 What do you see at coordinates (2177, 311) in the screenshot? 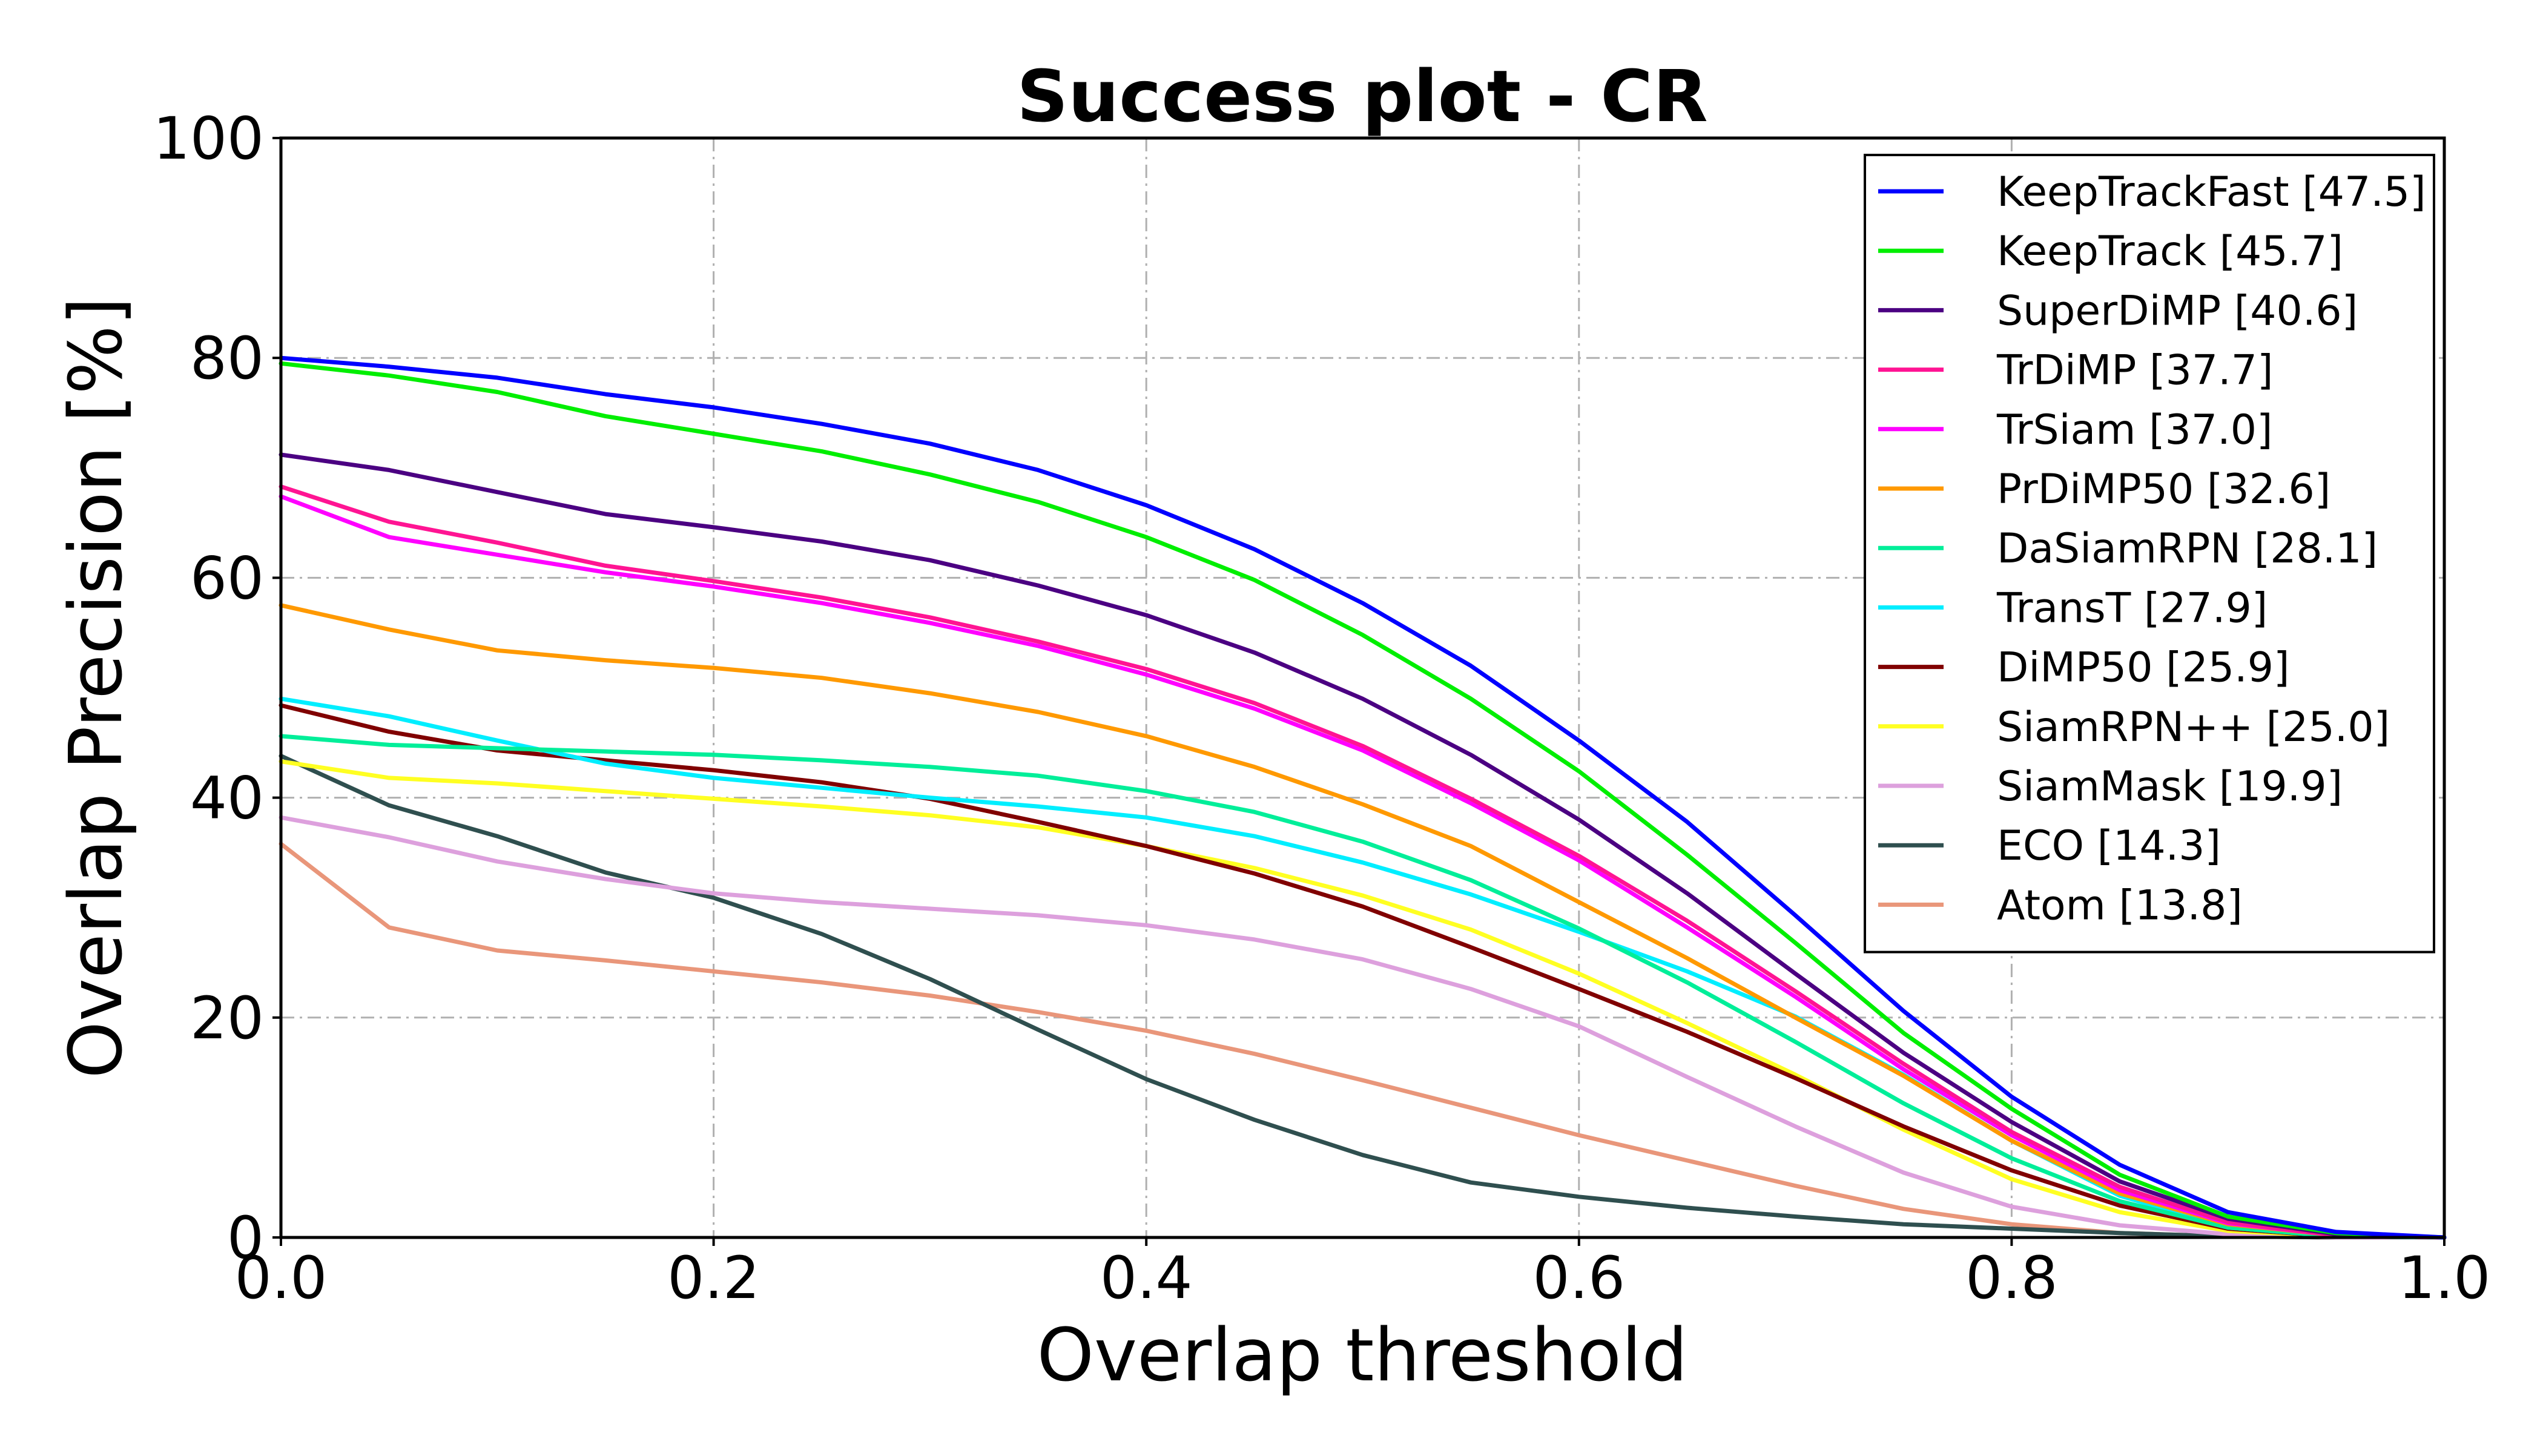
I see `legend-entry-label: SuperDiMP [40.6]` at bounding box center [2177, 311].